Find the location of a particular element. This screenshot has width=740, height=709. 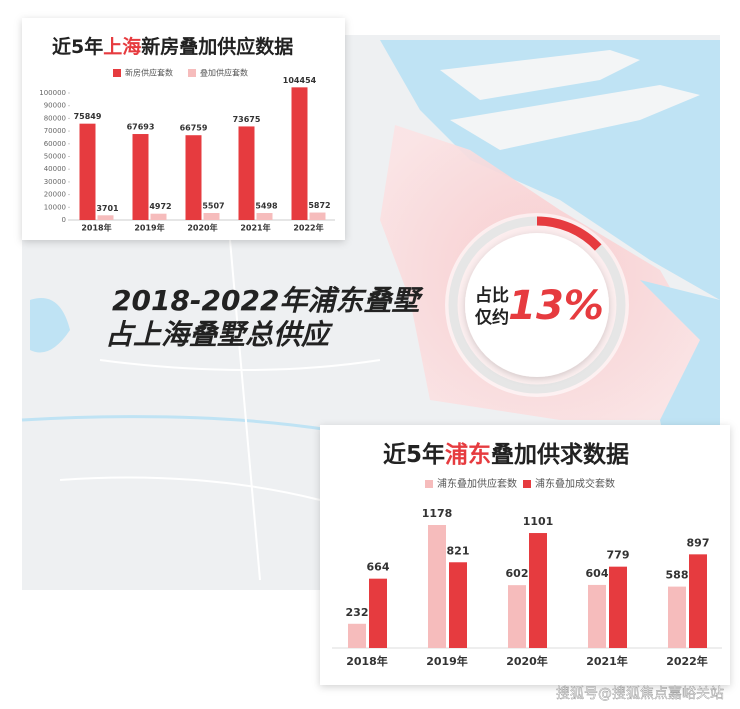

data-label: 5498 is located at coordinates (266, 206).